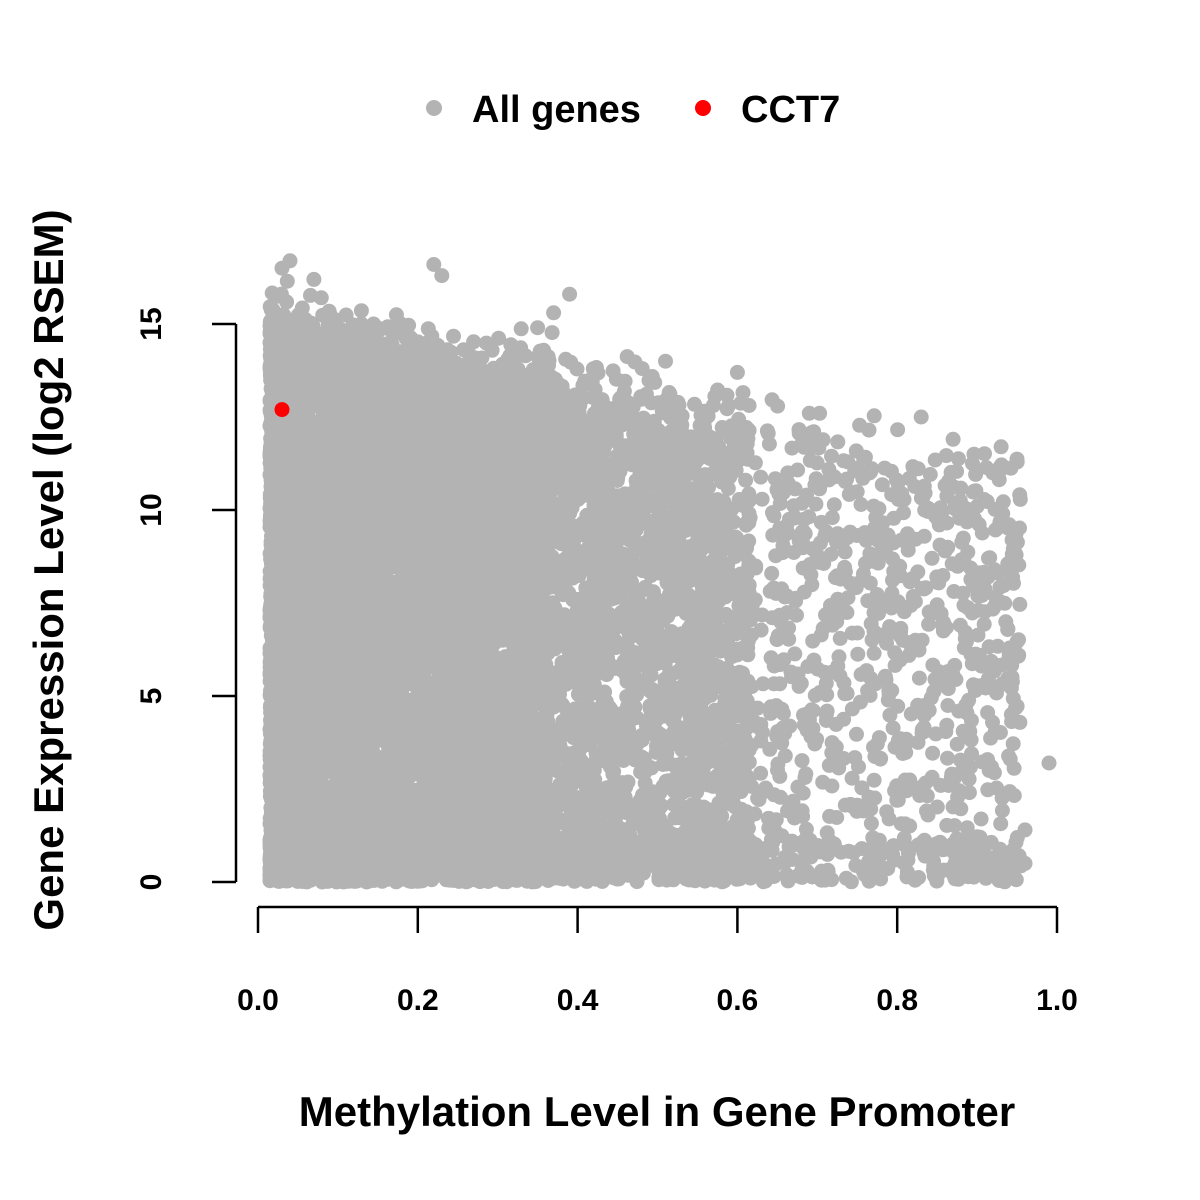 The image size is (1200, 1200). Describe the element at coordinates (703, 108) in the screenshot. I see `legend-marker-cct7` at that location.